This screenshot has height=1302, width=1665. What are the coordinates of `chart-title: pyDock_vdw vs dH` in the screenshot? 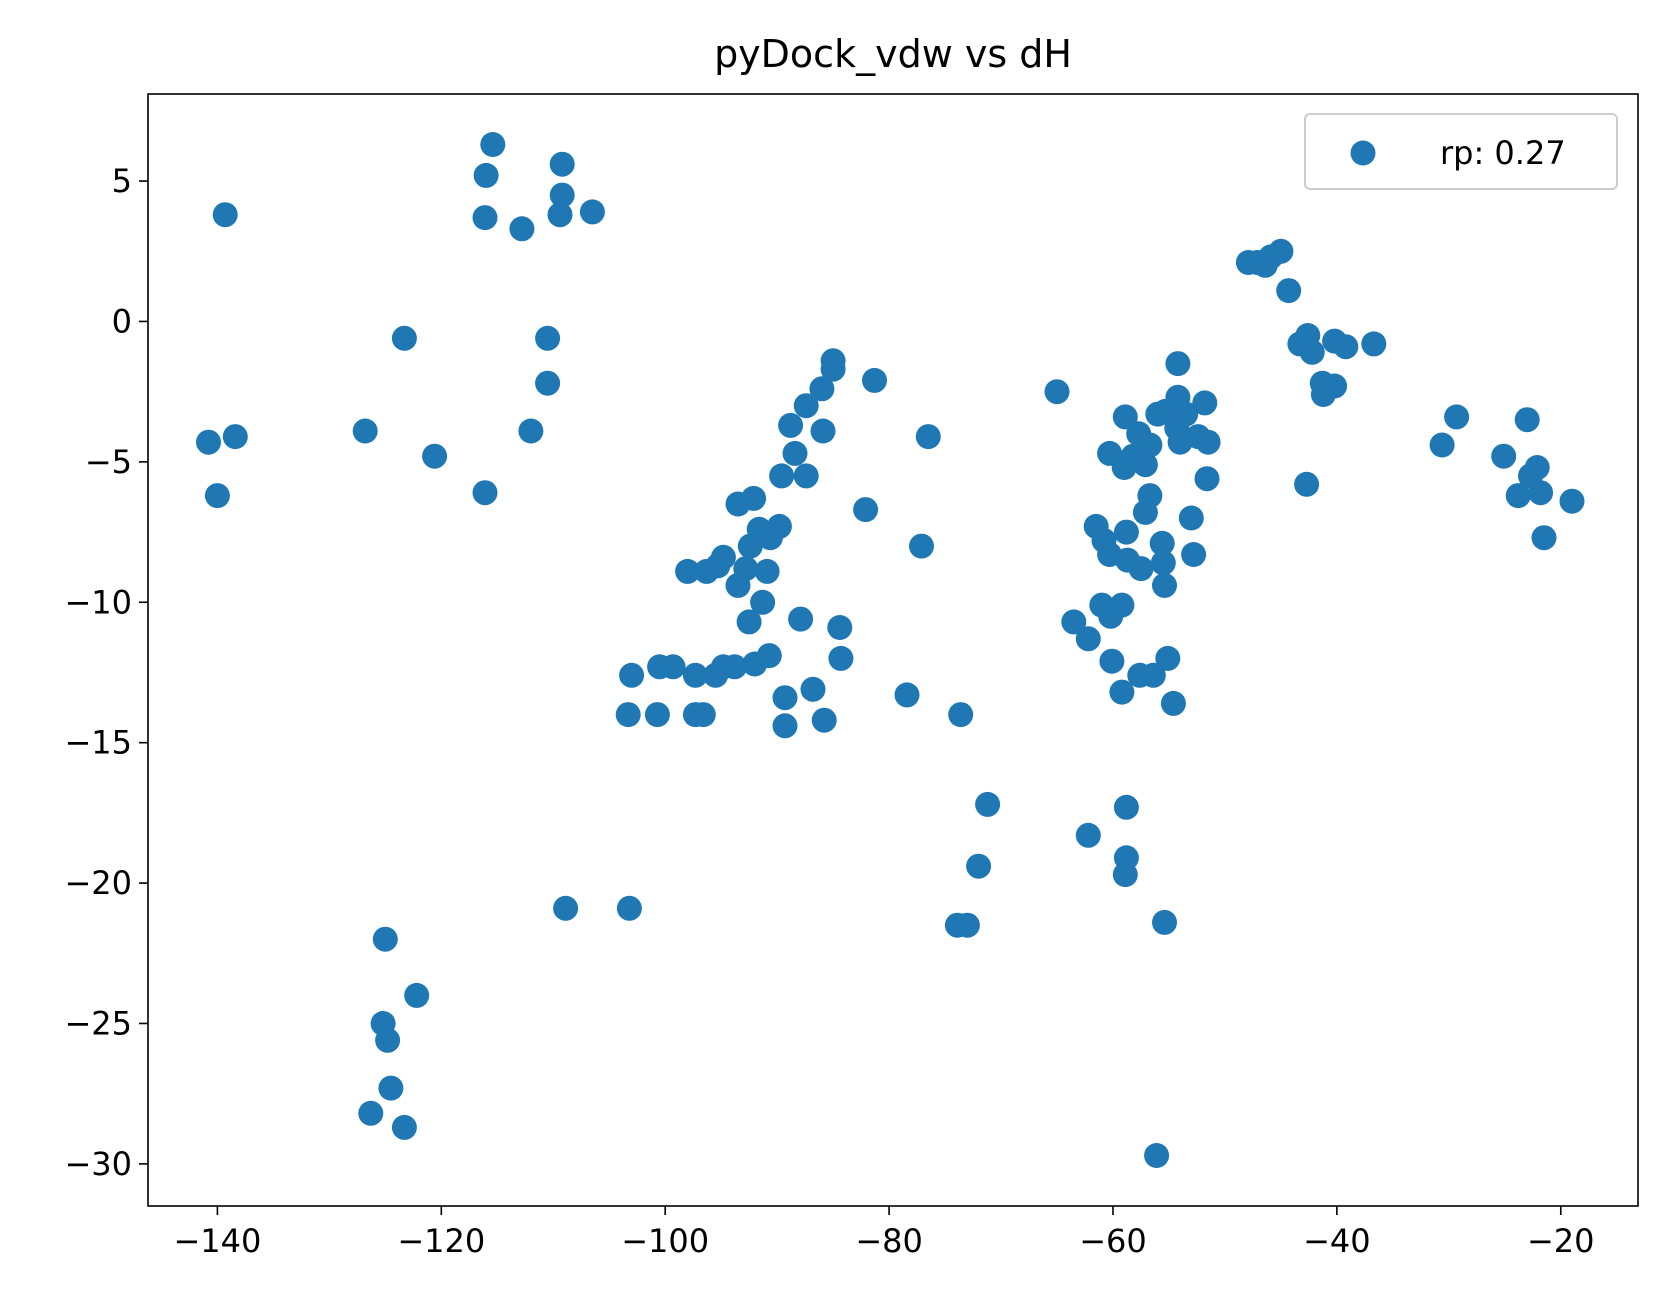 It's located at (893, 54).